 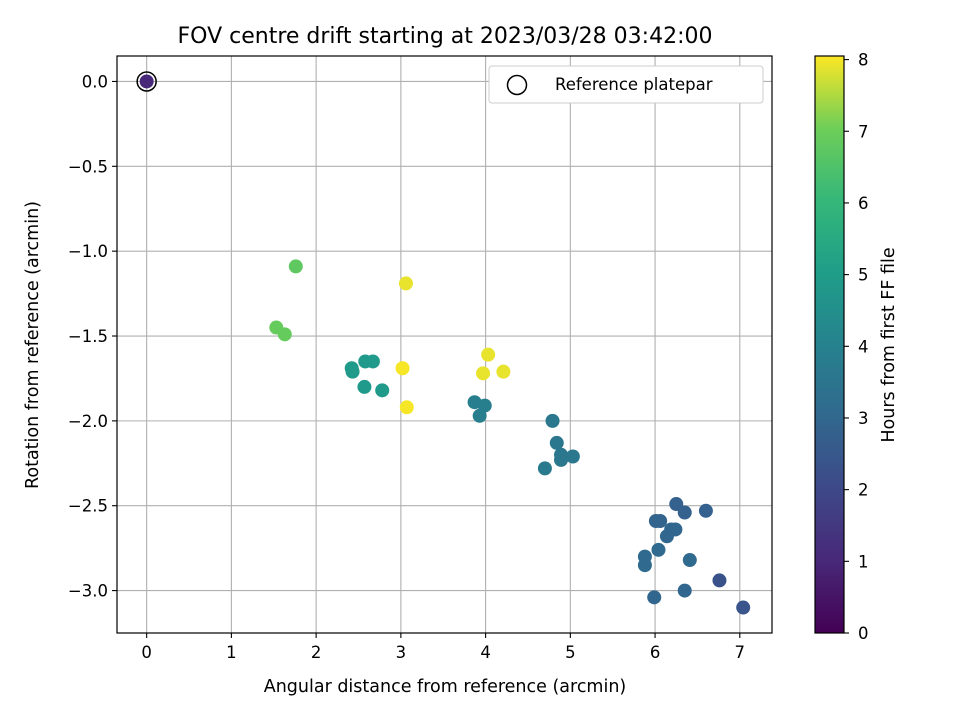 What do you see at coordinates (88, 591) in the screenshot?
I see `y-tick-label: −3.0` at bounding box center [88, 591].